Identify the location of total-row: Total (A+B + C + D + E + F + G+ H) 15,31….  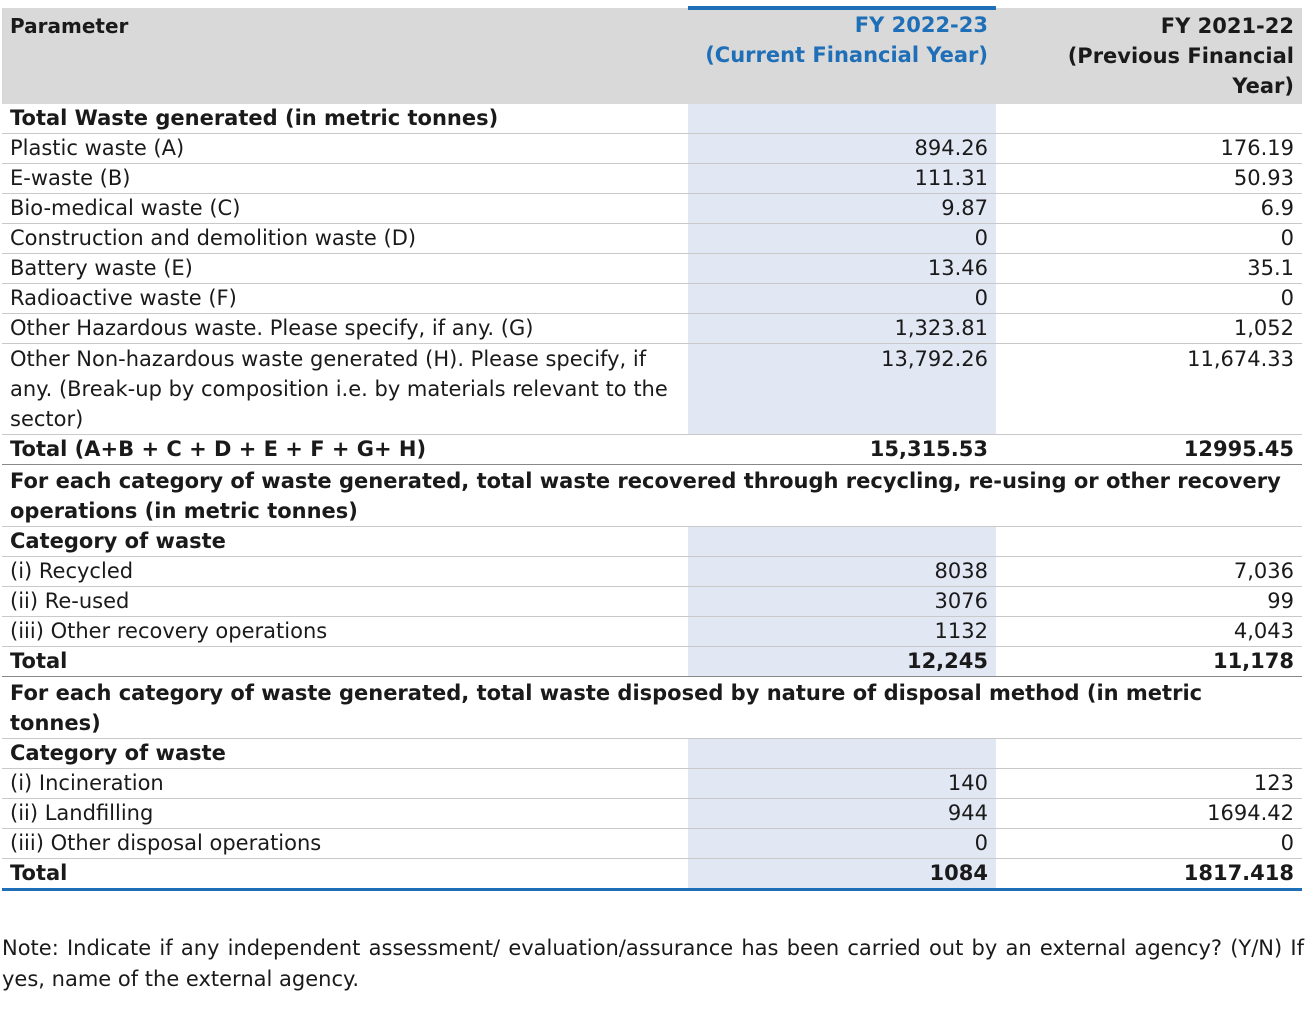
(652, 449).